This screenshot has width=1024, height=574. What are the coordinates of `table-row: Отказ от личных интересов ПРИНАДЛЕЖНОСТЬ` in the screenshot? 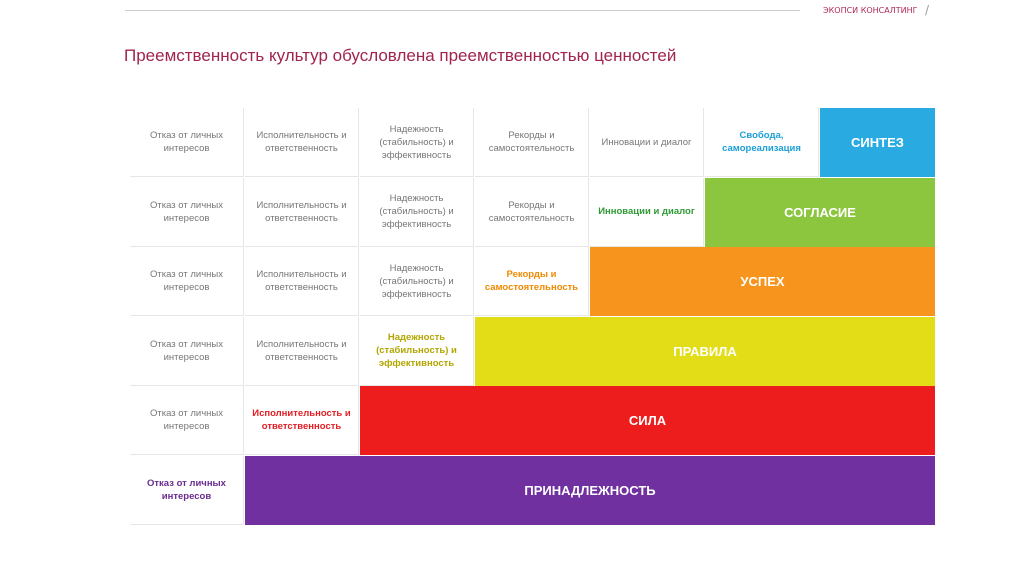 It's located at (532, 490).